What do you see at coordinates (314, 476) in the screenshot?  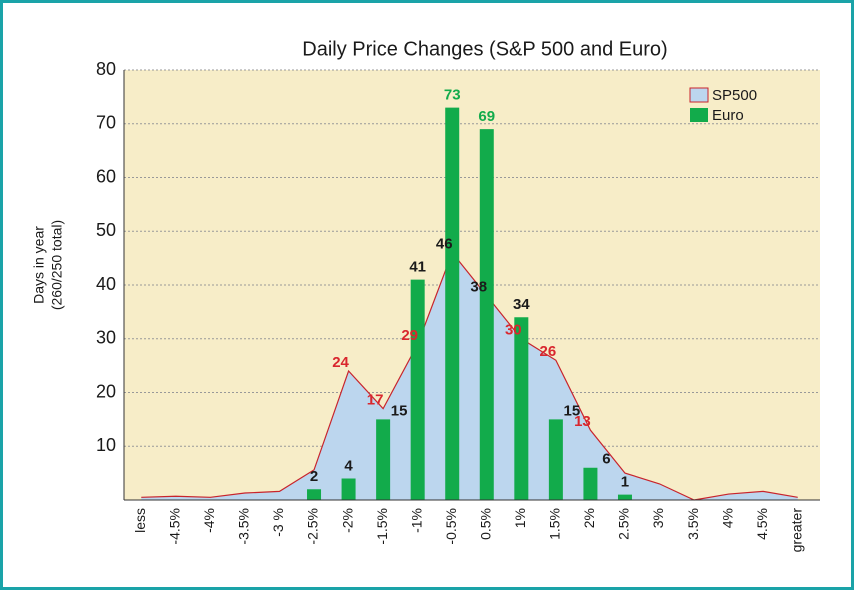 I see `data-label: 2` at bounding box center [314, 476].